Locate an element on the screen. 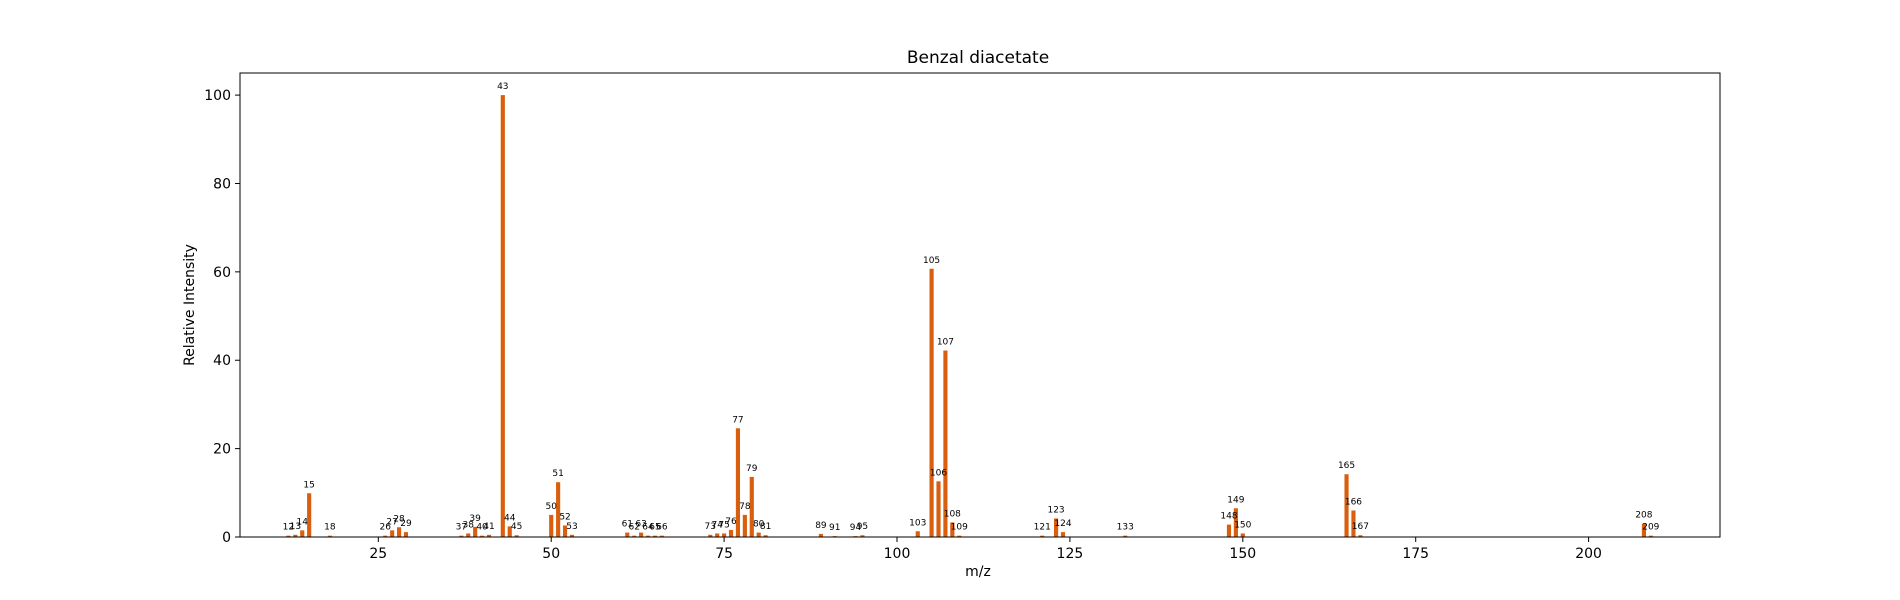 The width and height of the screenshot is (1900, 600). x-tick-label: 75 is located at coordinates (724, 554).